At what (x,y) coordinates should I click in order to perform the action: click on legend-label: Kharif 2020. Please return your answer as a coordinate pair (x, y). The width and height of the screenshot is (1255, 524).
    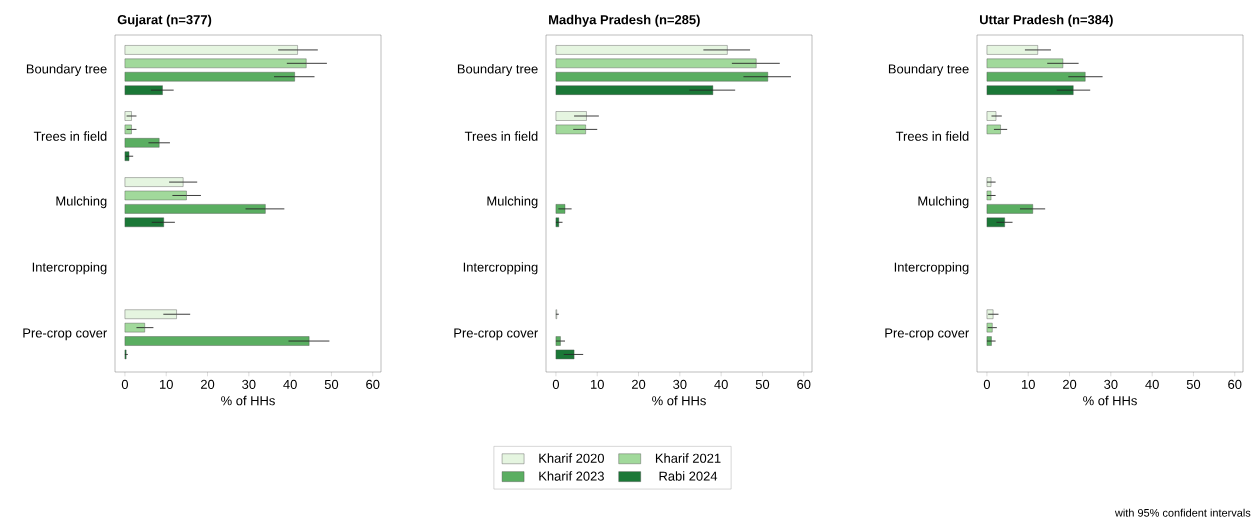
    Looking at the image, I should click on (571, 458).